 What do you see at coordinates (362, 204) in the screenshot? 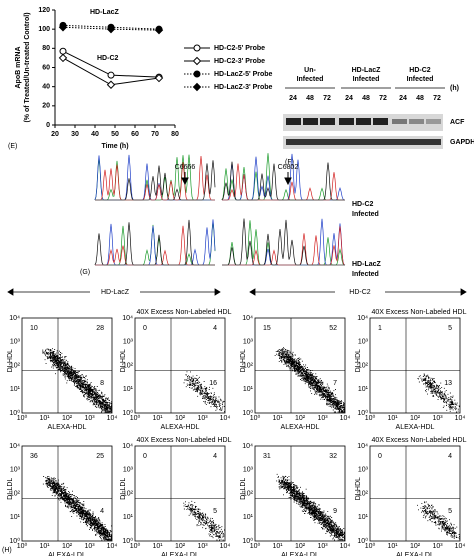
I see `trace-label: HD-C2` at bounding box center [362, 204].